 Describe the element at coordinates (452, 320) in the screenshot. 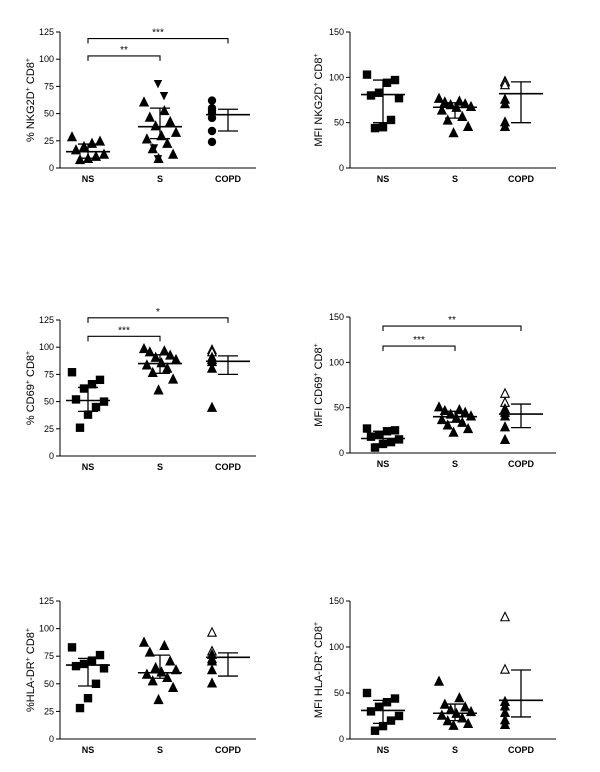

I see `significance-label: **` at that location.